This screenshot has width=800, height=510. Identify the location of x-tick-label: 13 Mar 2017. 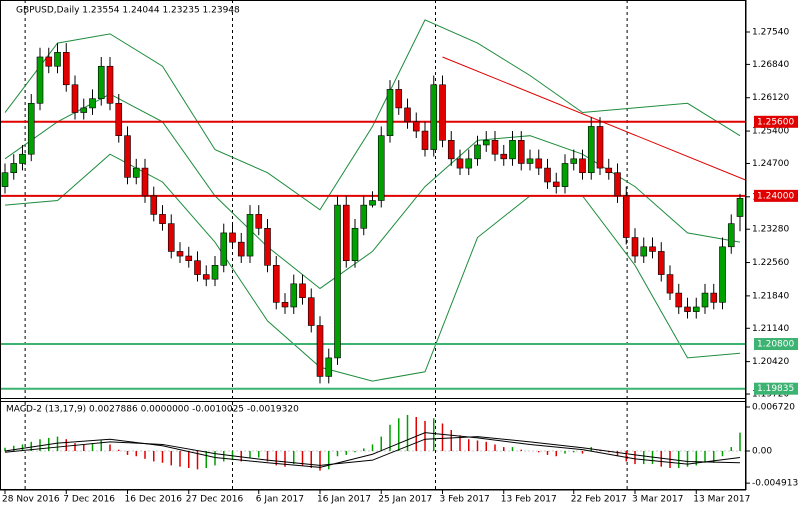
(721, 500).